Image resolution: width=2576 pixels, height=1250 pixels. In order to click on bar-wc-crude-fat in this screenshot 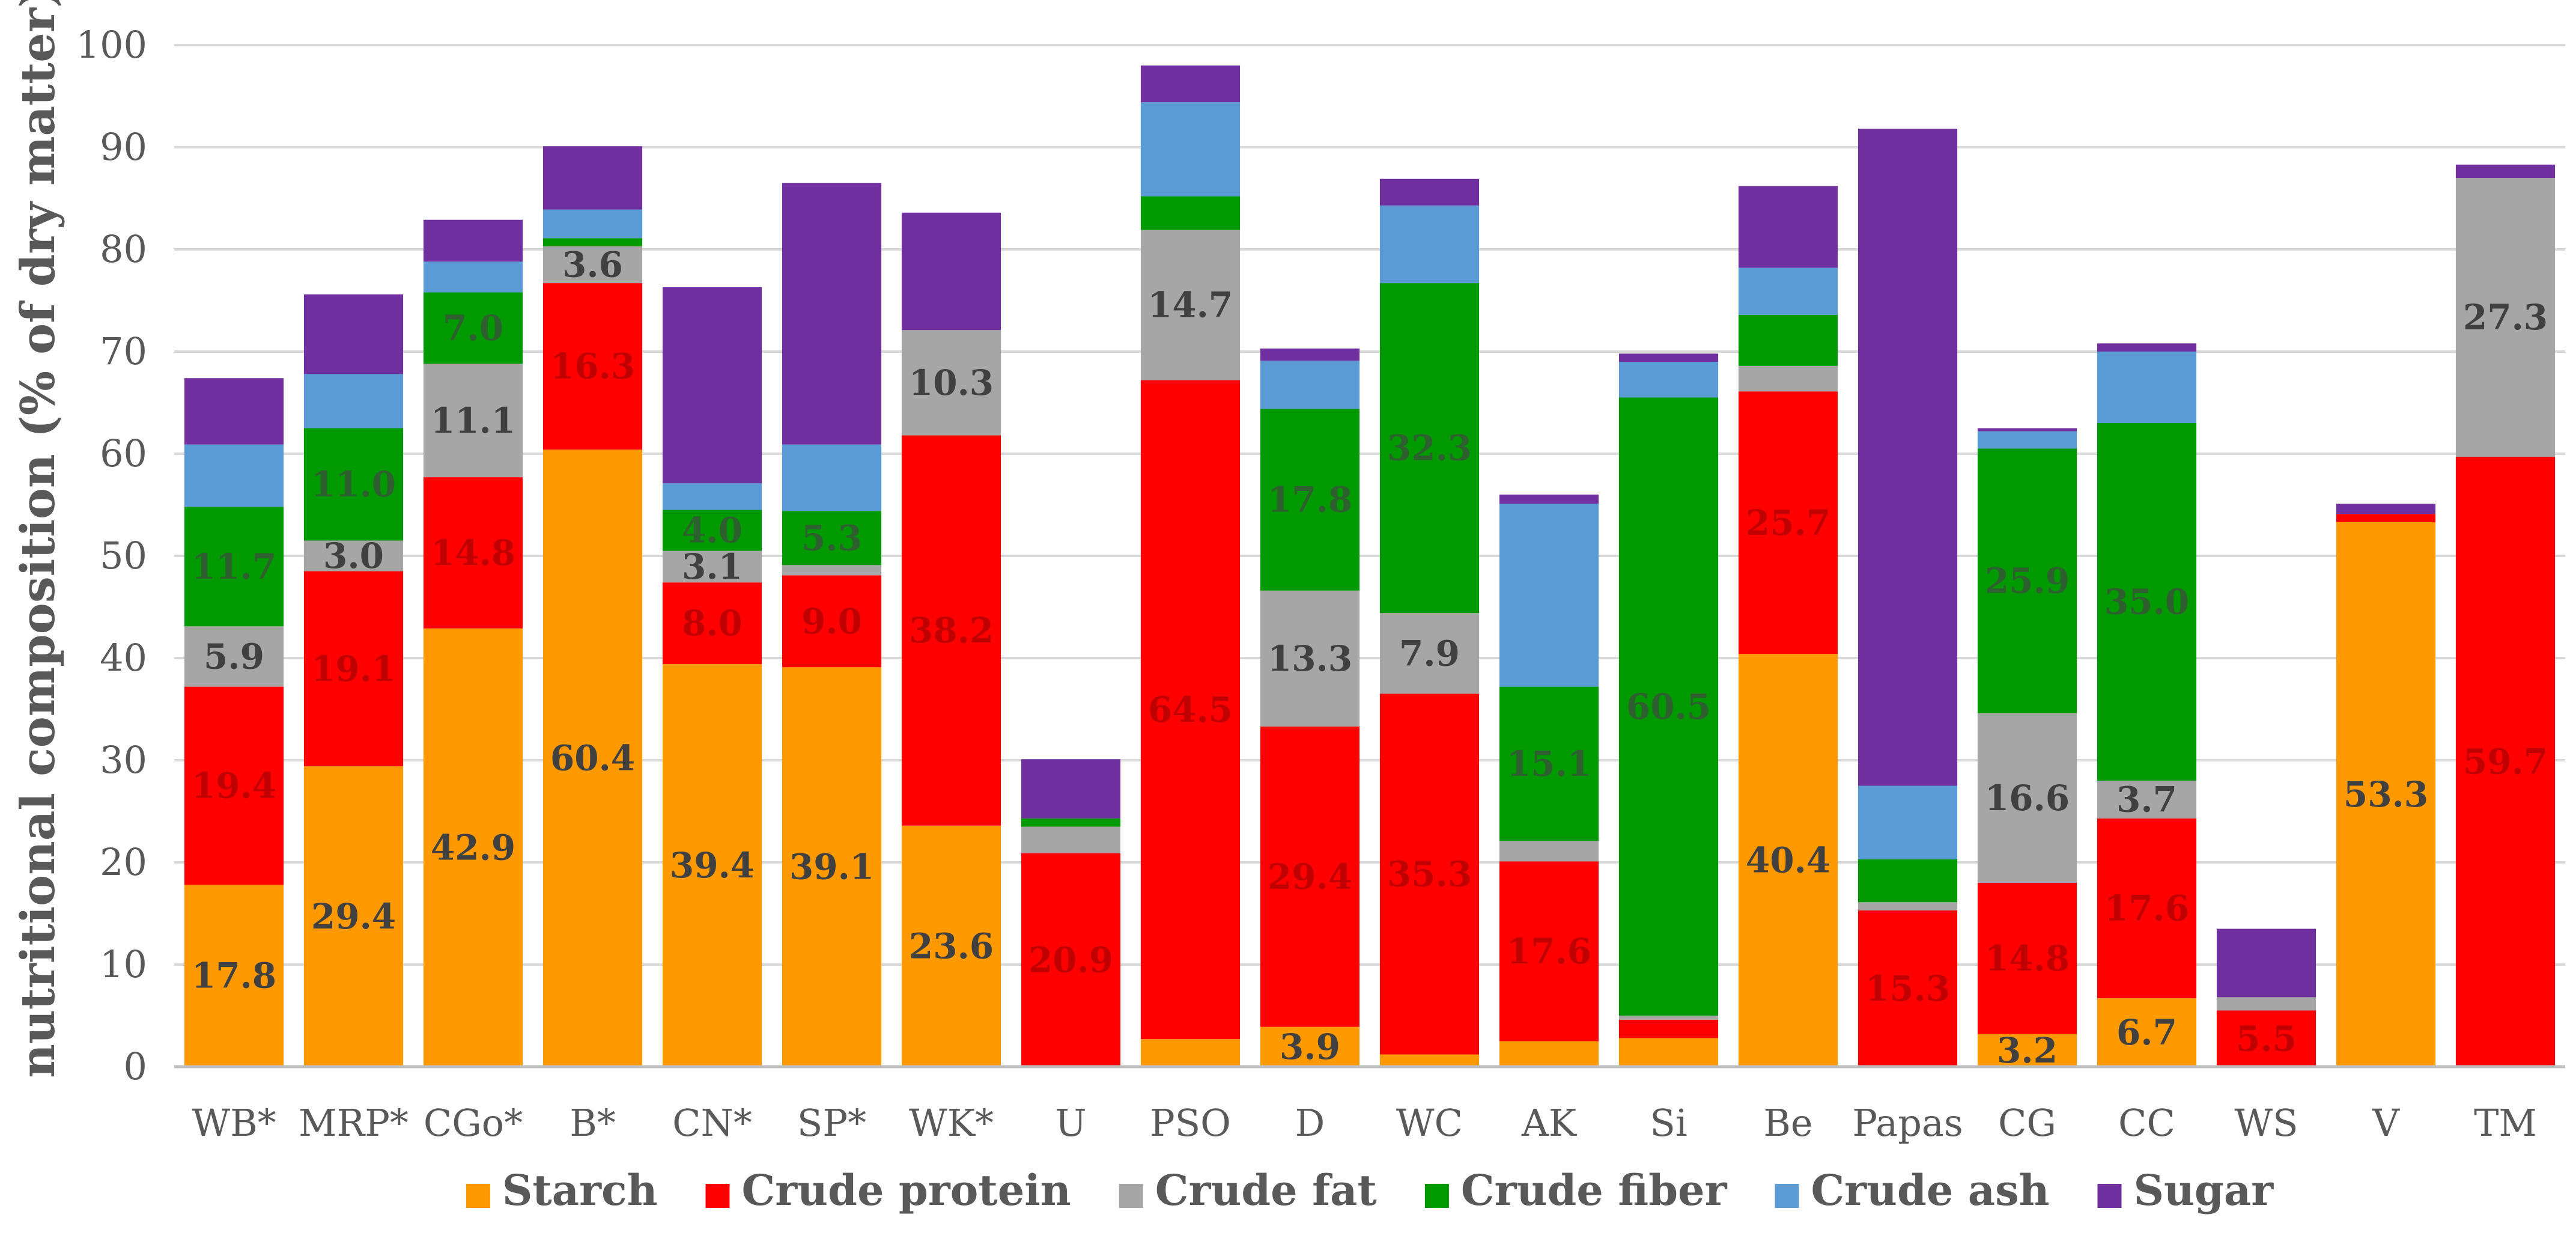, I will do `click(1429, 653)`.